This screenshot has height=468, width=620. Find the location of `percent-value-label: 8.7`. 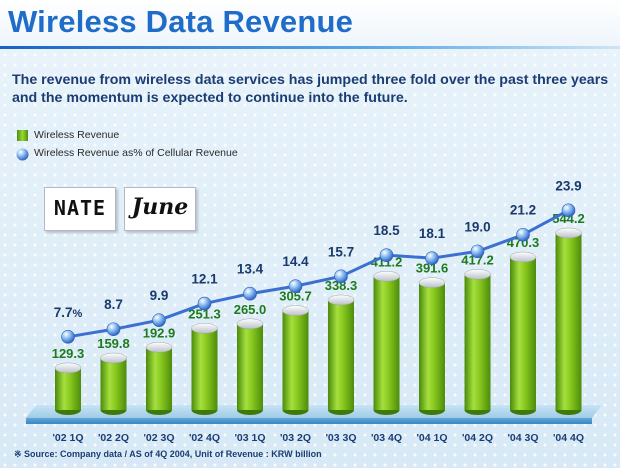

percent-value-label: 8.7 is located at coordinates (113, 304).